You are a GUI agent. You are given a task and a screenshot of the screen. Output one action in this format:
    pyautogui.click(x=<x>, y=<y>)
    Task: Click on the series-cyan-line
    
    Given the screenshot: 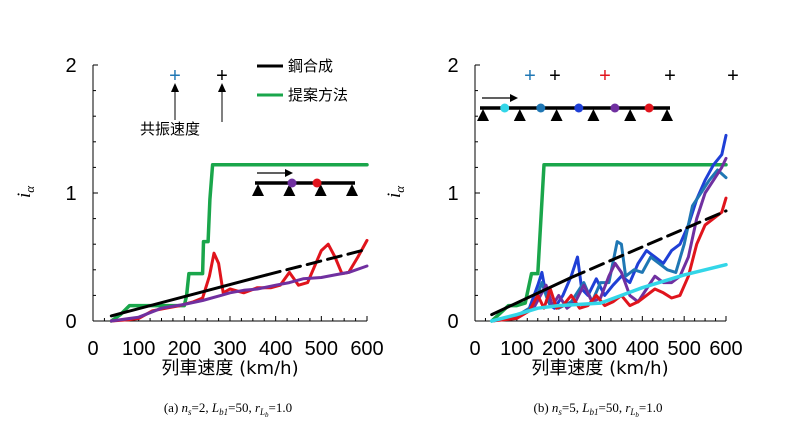 What is the action you would take?
    pyautogui.click(x=608, y=292)
    